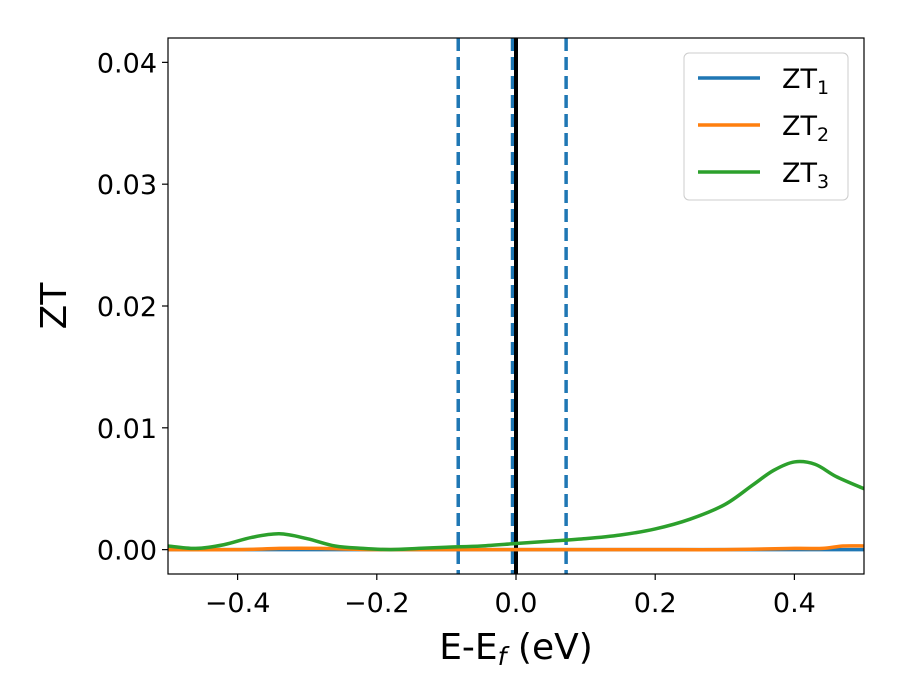 This screenshot has height=700, width=900. Describe the element at coordinates (805, 175) in the screenshot. I see `legend-label-zt3: ZT3` at that location.